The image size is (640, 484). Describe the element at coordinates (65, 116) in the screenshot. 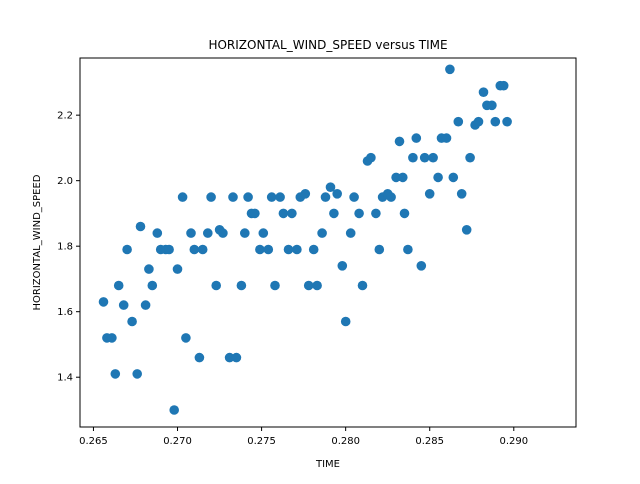

I see `y-tick-label: 2.2` at that location.